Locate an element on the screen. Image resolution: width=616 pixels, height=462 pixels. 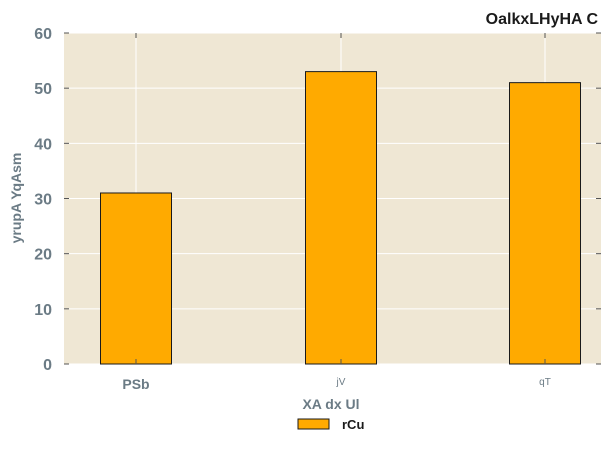
x-axis-ticks: PSb jV qT is located at coordinates (336, 384).